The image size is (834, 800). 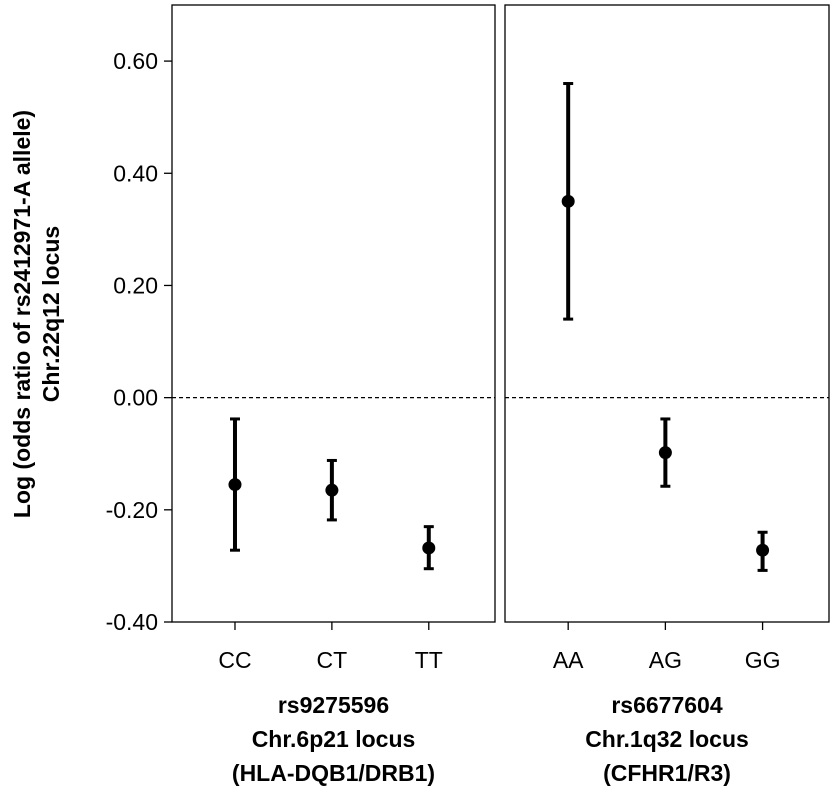 What do you see at coordinates (667, 773) in the screenshot?
I see `x-axis-title-line: (CFHR1/R3)` at bounding box center [667, 773].